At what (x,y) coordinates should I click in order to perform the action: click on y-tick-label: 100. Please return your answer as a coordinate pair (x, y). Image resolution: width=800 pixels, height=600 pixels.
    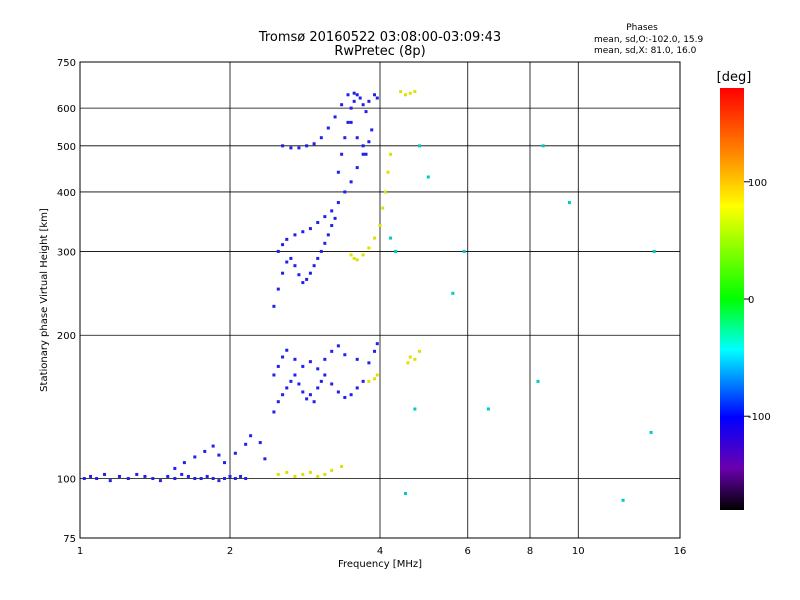
    Looking at the image, I should click on (66, 480).